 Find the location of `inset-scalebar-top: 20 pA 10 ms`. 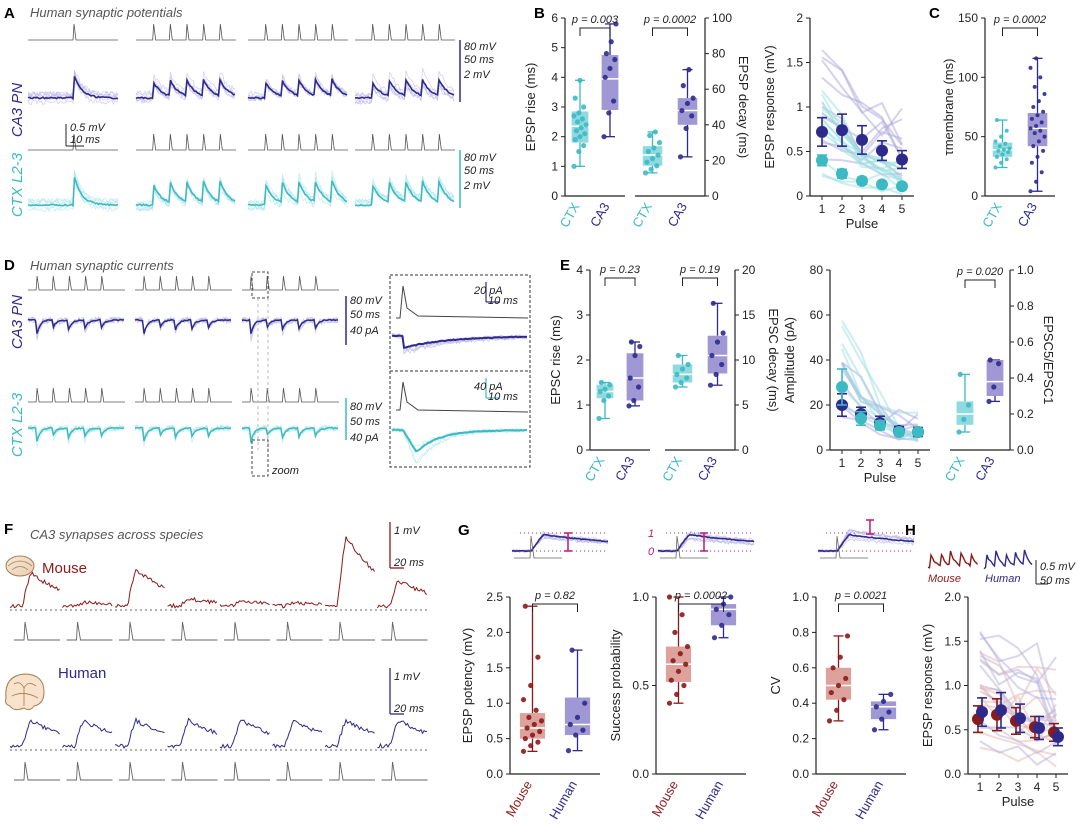

inset-scalebar-top: 20 pA 10 ms is located at coordinates (495, 294).